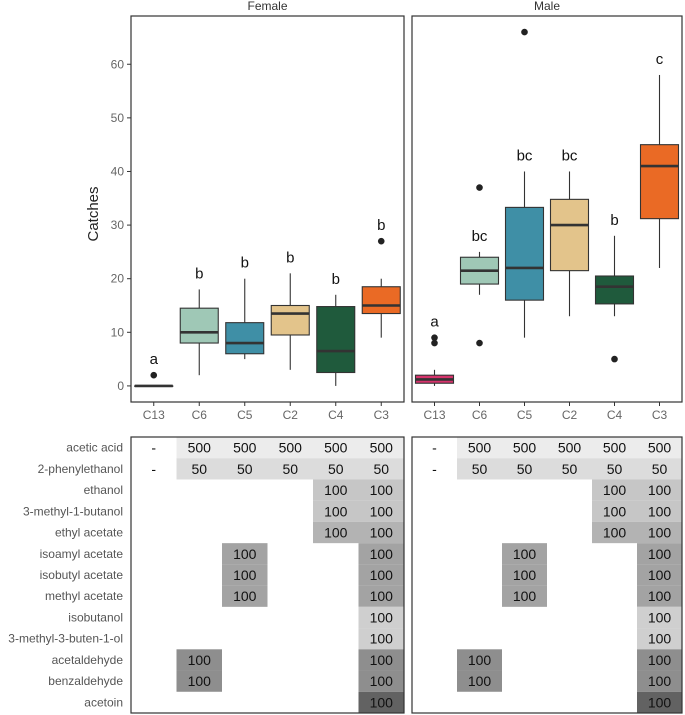 The height and width of the screenshot is (715, 685). I want to click on compound-label: 3-methyl-1-butanol, so click(73, 511).